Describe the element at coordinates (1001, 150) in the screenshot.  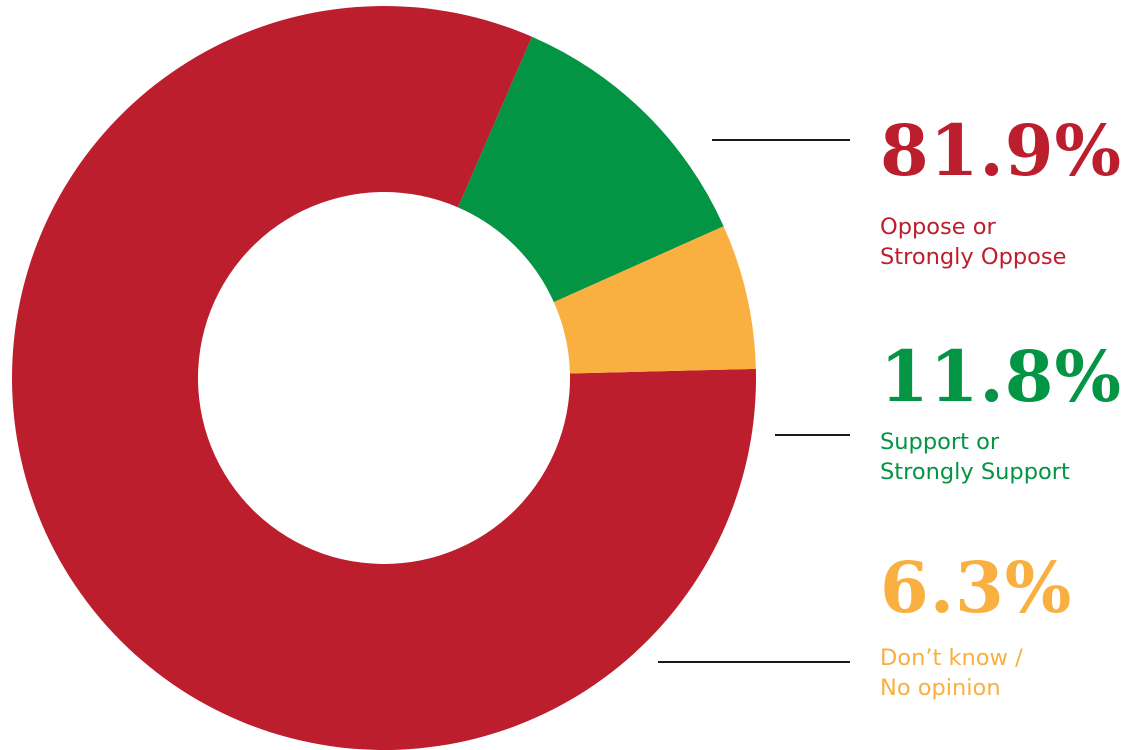
I see `value-label-oppose: 81.9%` at that location.